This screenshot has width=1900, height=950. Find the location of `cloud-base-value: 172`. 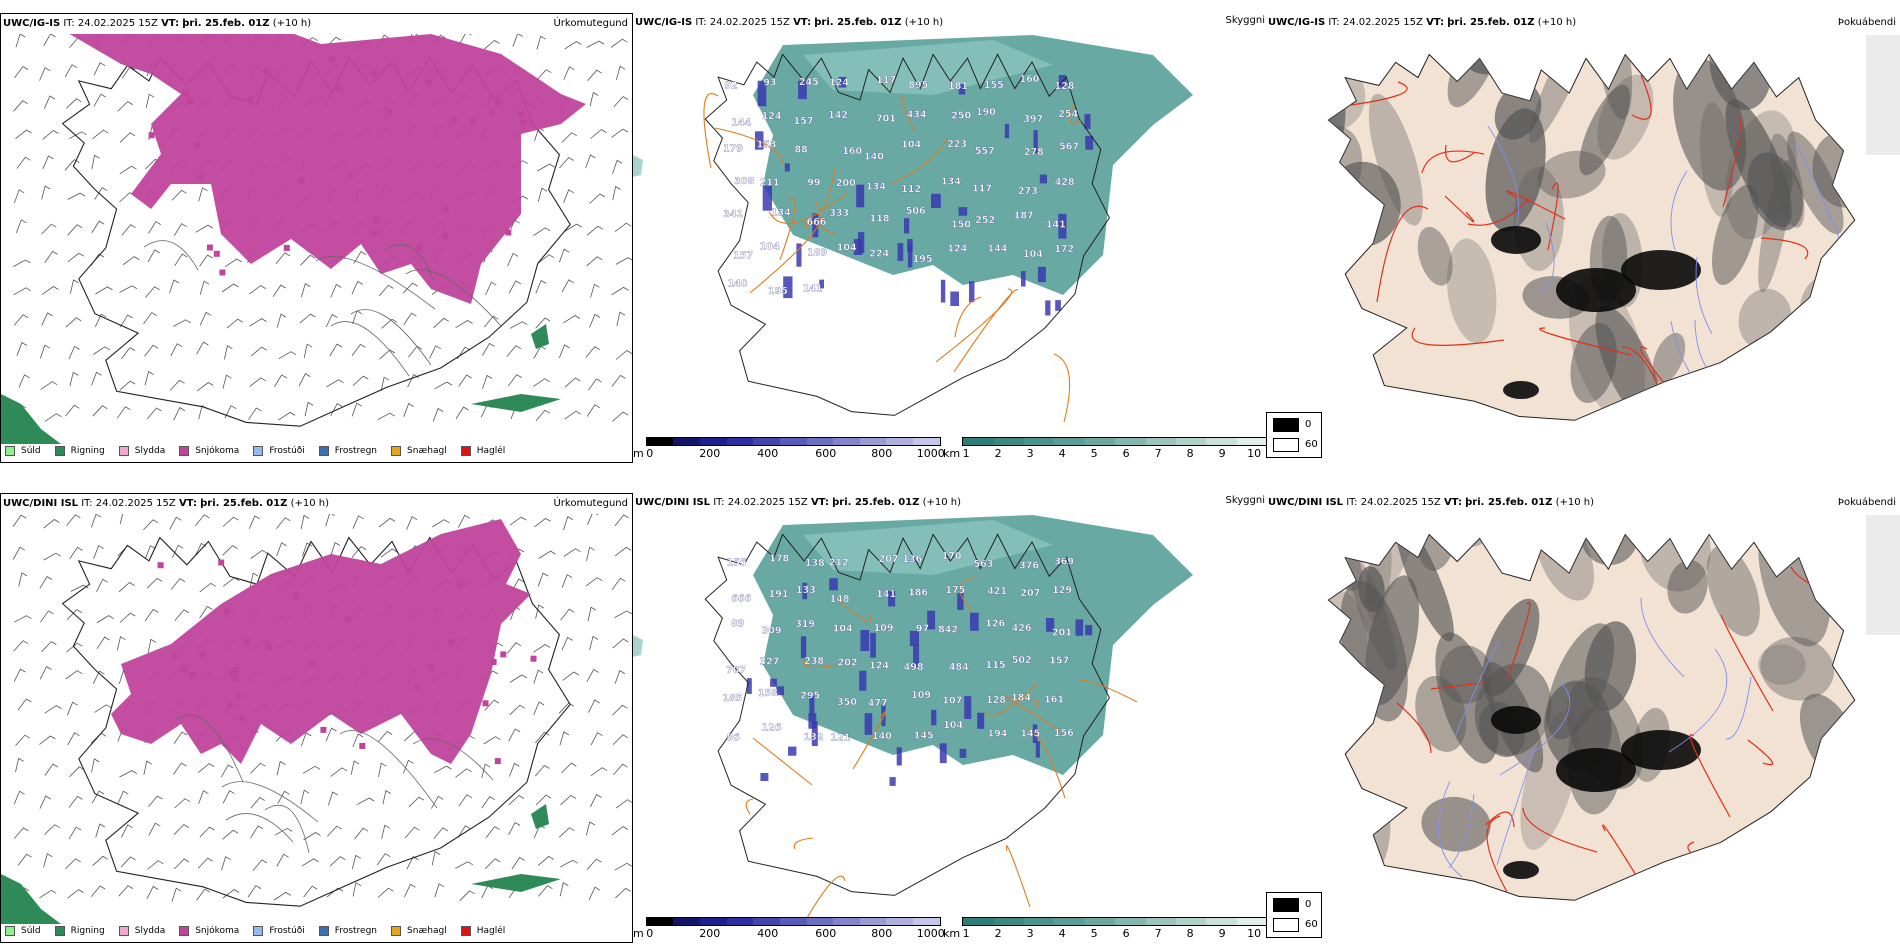

cloud-base-value: 172 is located at coordinates (1064, 249).